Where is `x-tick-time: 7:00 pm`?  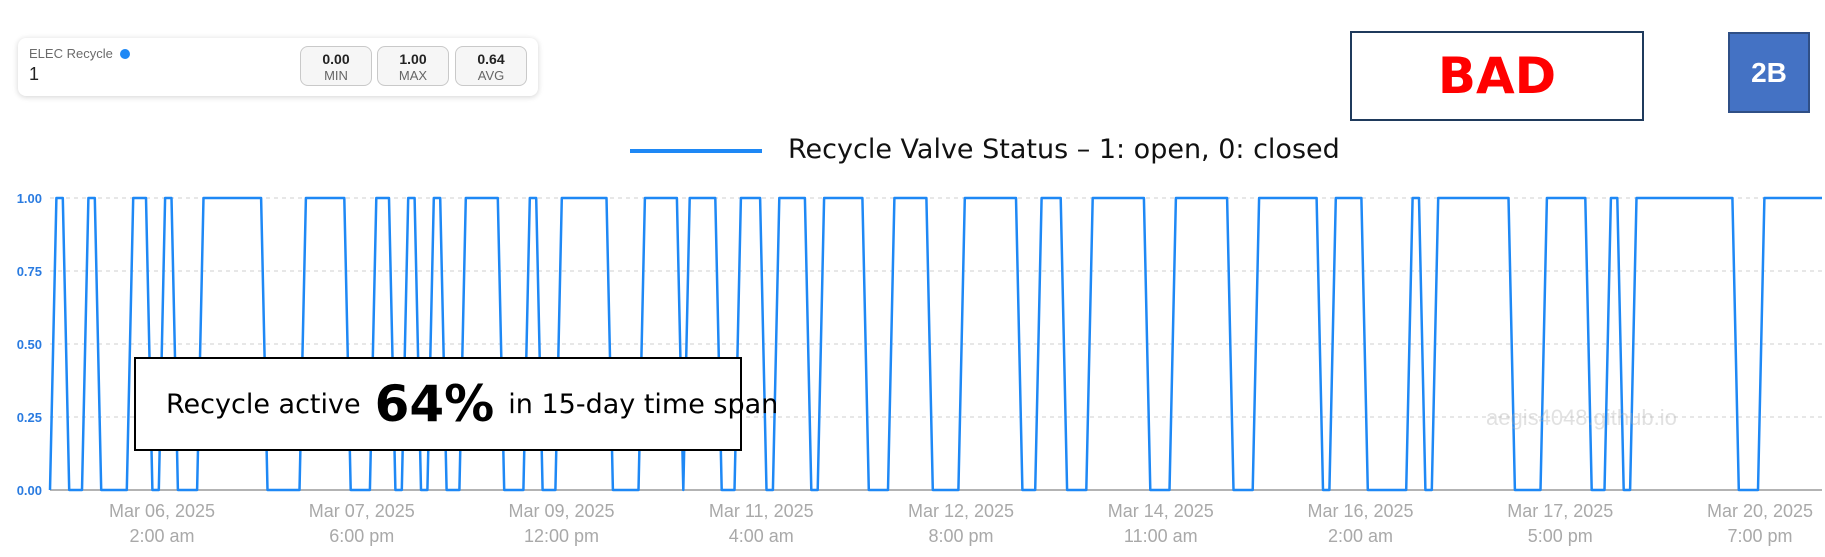 x-tick-time: 7:00 pm is located at coordinates (1759, 536).